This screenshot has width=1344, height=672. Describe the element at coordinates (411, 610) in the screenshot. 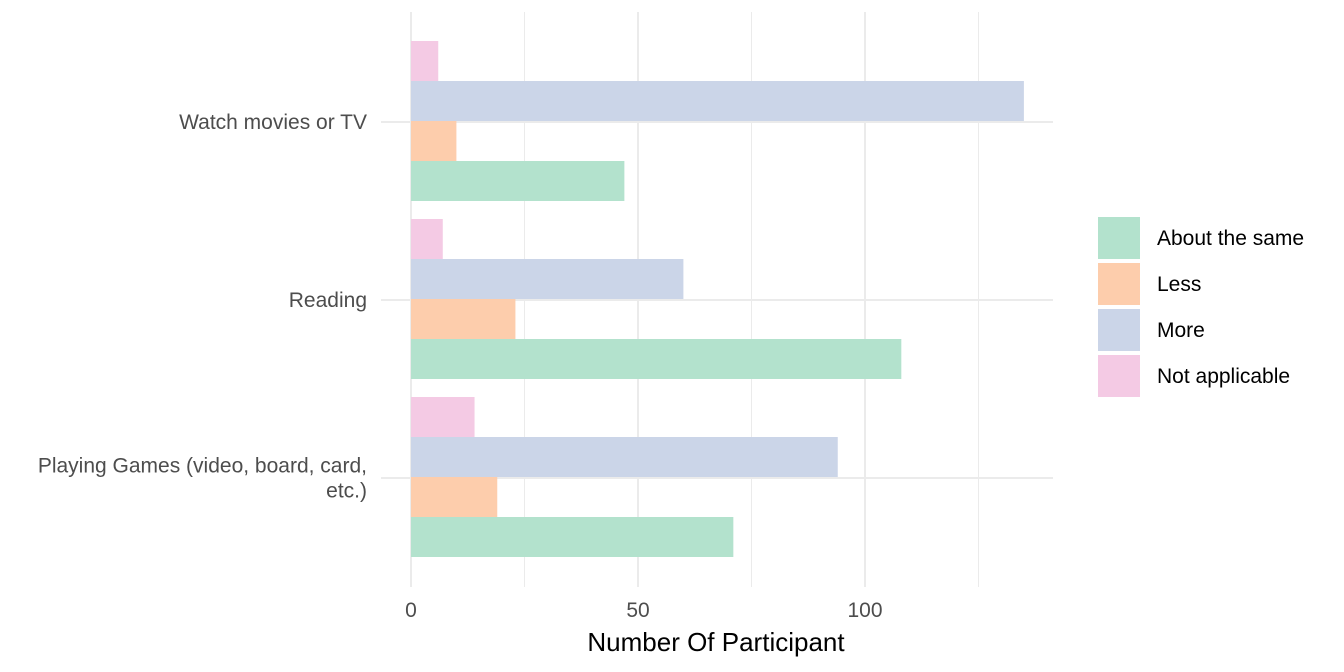

I see `x-tick-label: 0` at that location.